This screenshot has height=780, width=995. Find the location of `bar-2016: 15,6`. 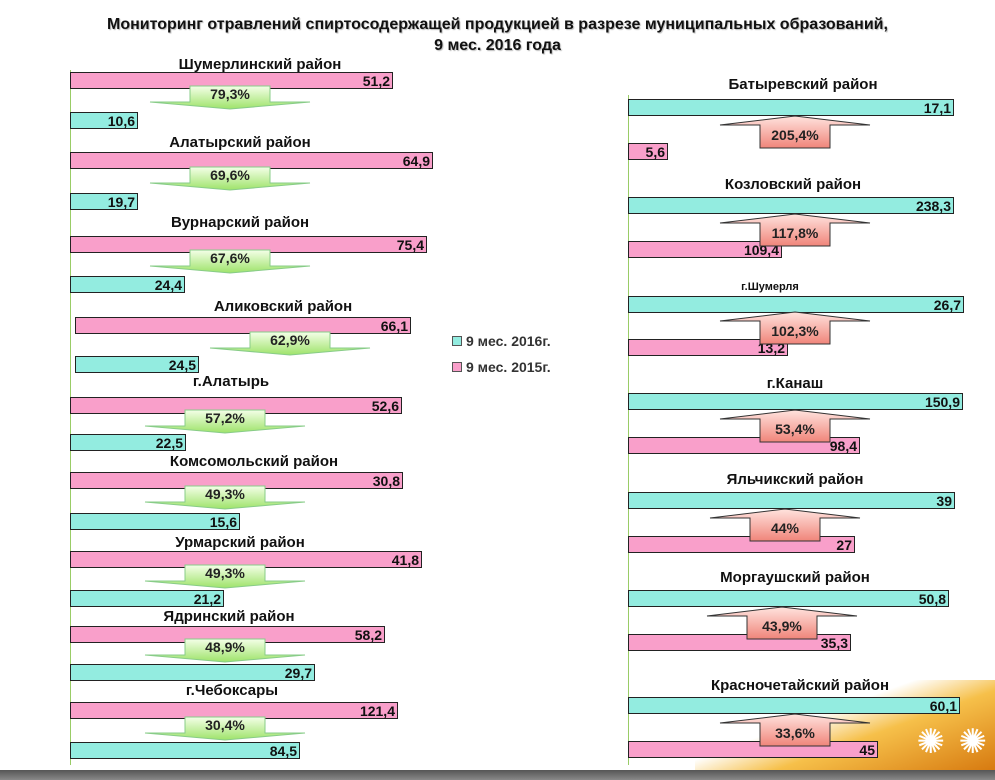

bar-2016: 15,6 is located at coordinates (155, 521).